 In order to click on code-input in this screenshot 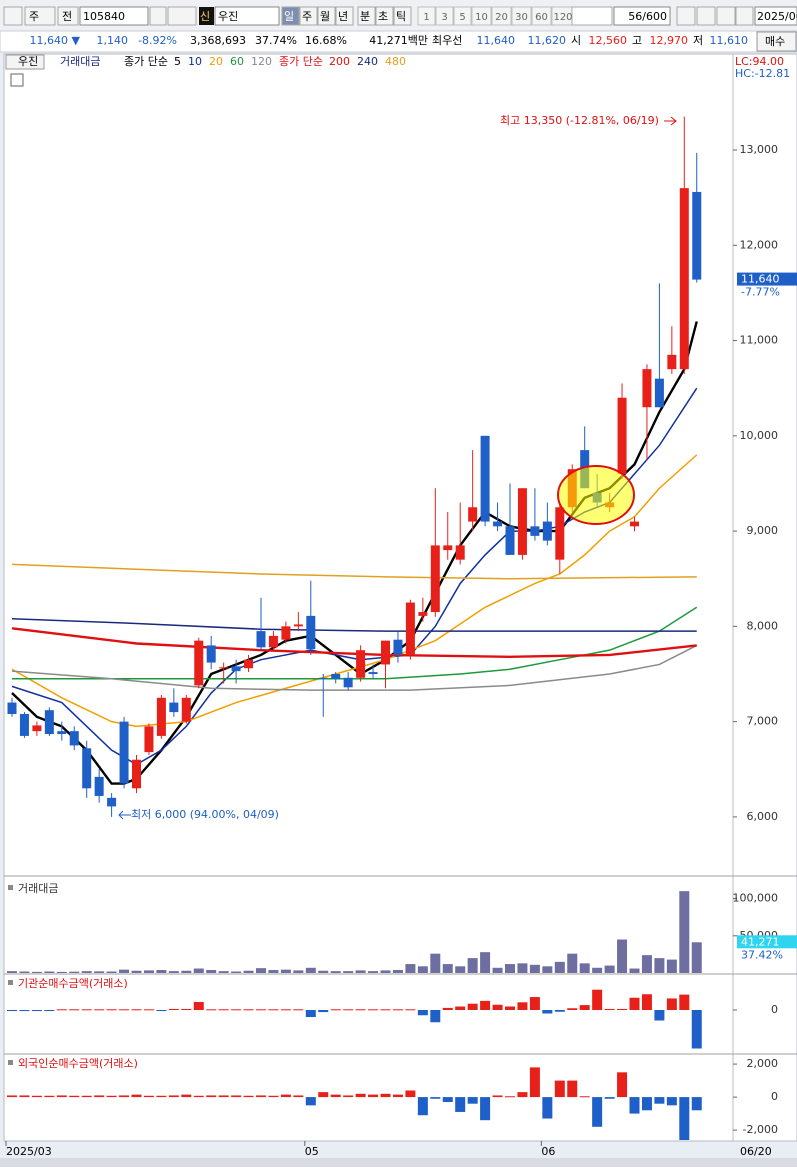, I will do `click(114, 16)`.